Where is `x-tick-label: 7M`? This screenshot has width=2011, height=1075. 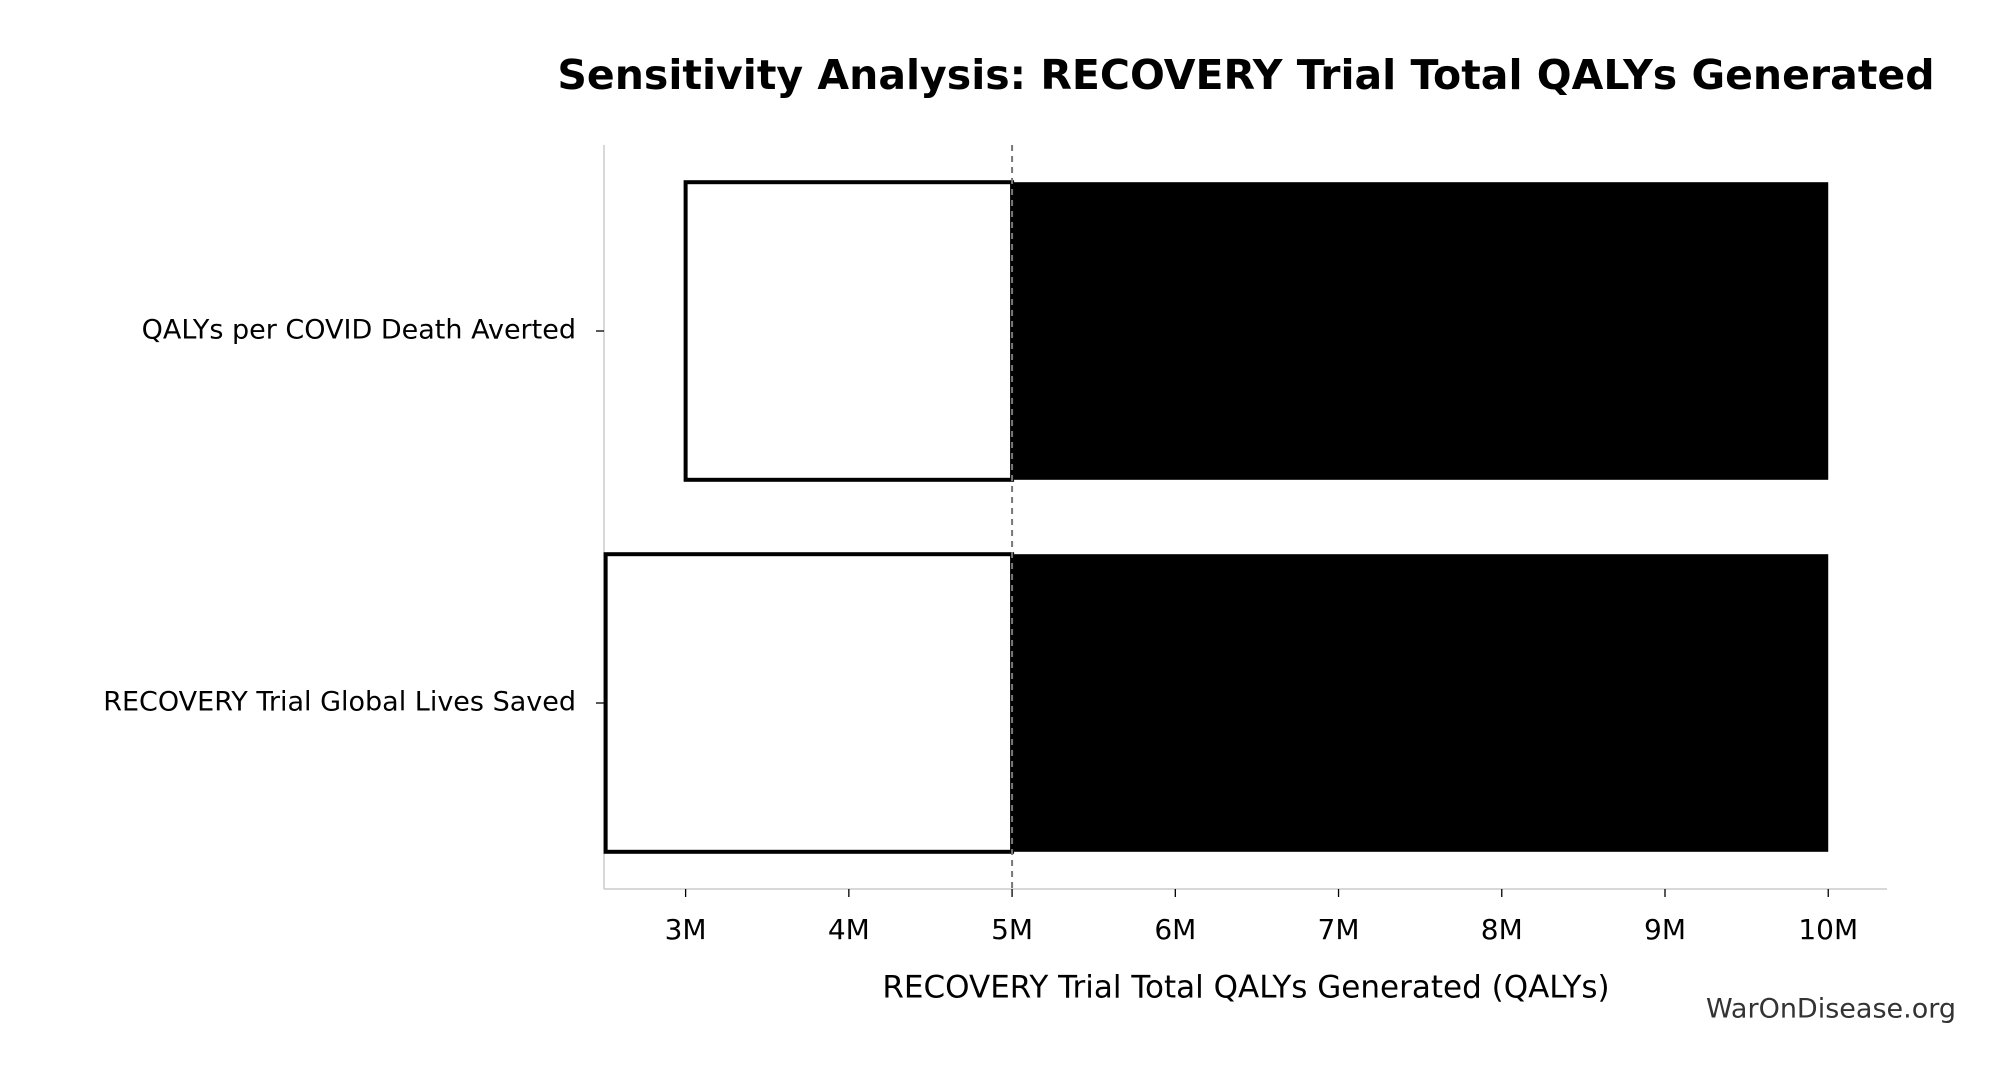
x-tick-label: 7M is located at coordinates (1339, 929).